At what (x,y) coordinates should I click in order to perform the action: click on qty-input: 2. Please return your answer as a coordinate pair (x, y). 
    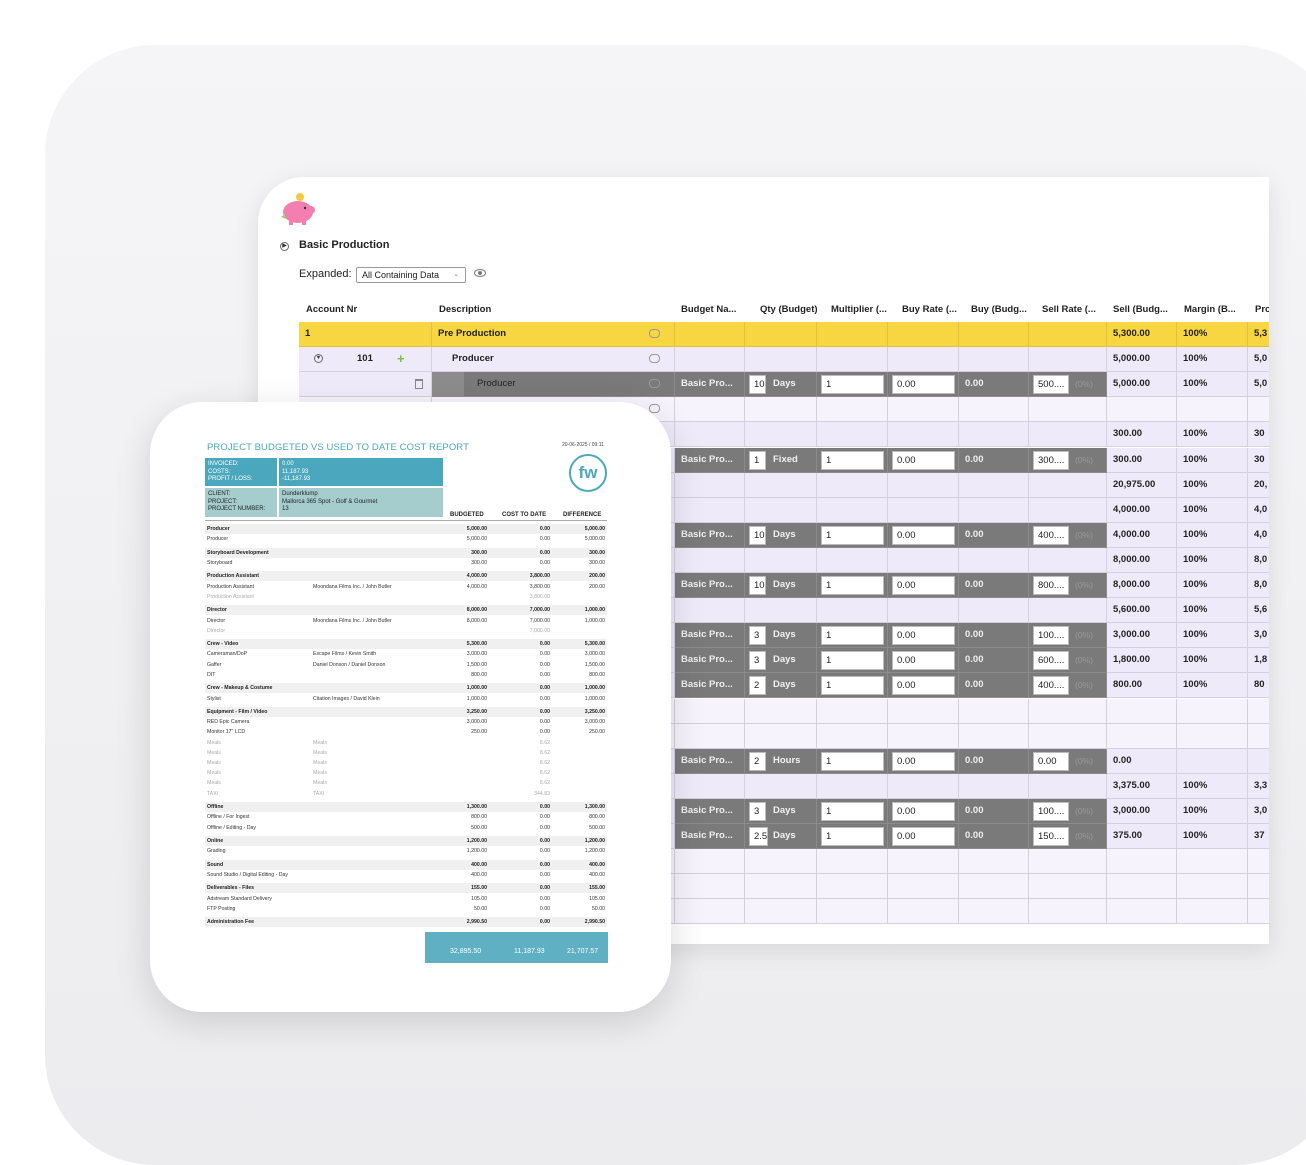
    Looking at the image, I should click on (757, 761).